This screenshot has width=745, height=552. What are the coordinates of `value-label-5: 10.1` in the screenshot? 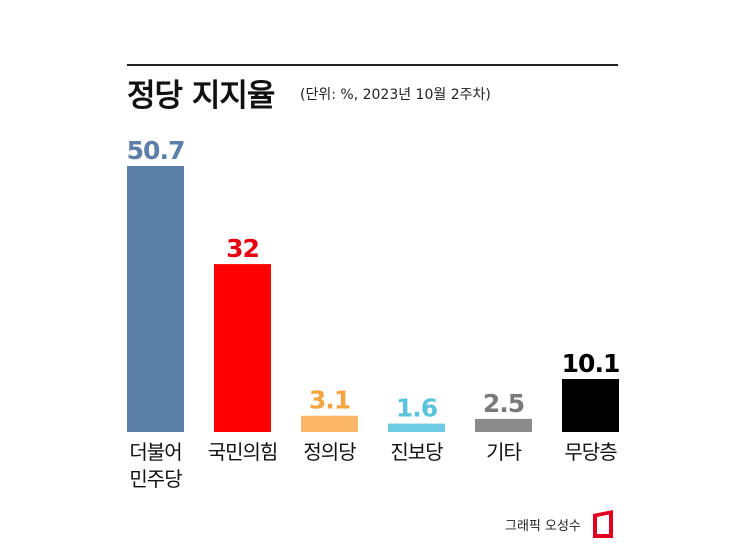 It's located at (591, 363).